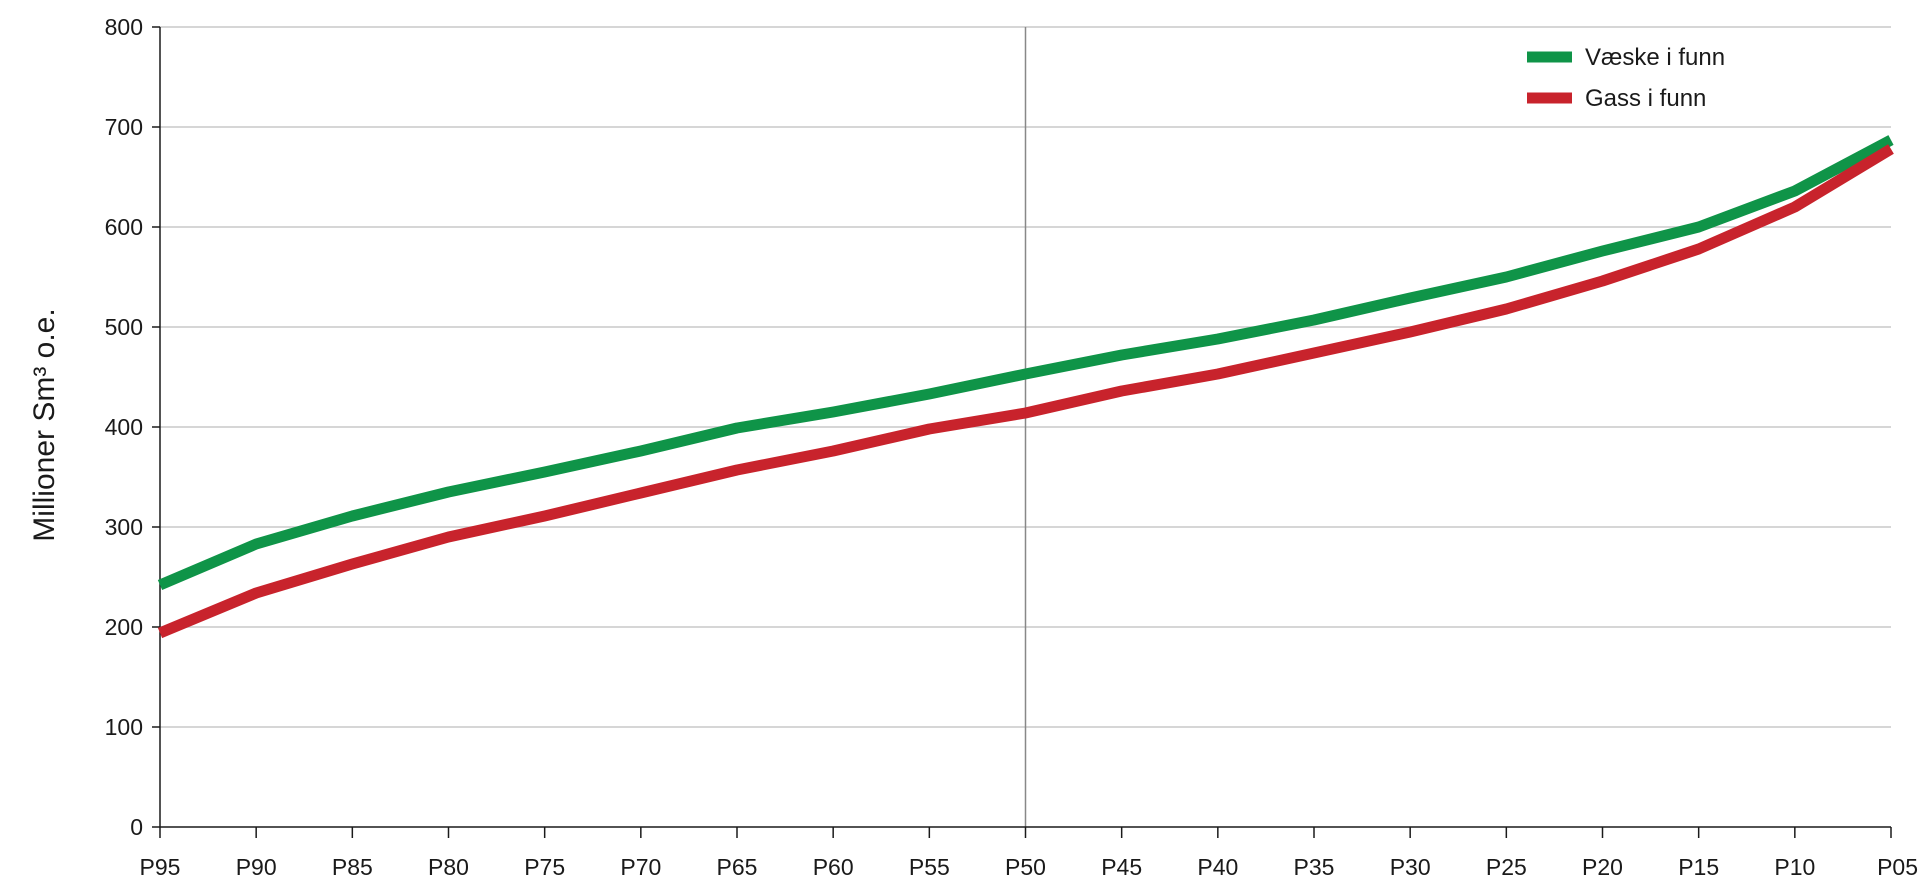 This screenshot has width=1920, height=884. What do you see at coordinates (833, 867) in the screenshot?
I see `x-tick-label: P60` at bounding box center [833, 867].